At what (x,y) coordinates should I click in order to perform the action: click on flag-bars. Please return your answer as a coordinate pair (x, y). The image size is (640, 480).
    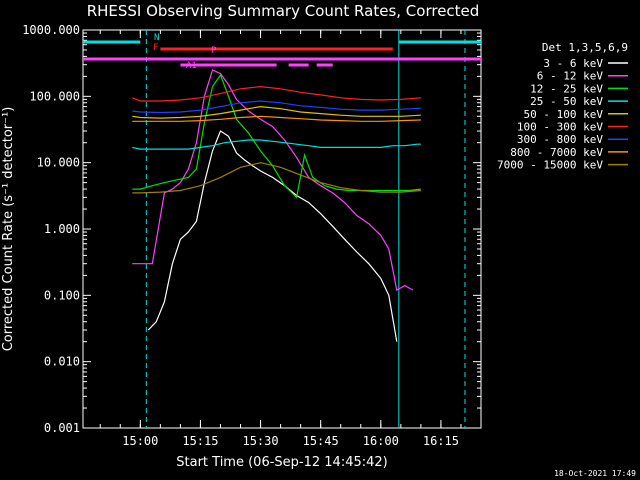
    Looking at the image, I should click on (282, 53).